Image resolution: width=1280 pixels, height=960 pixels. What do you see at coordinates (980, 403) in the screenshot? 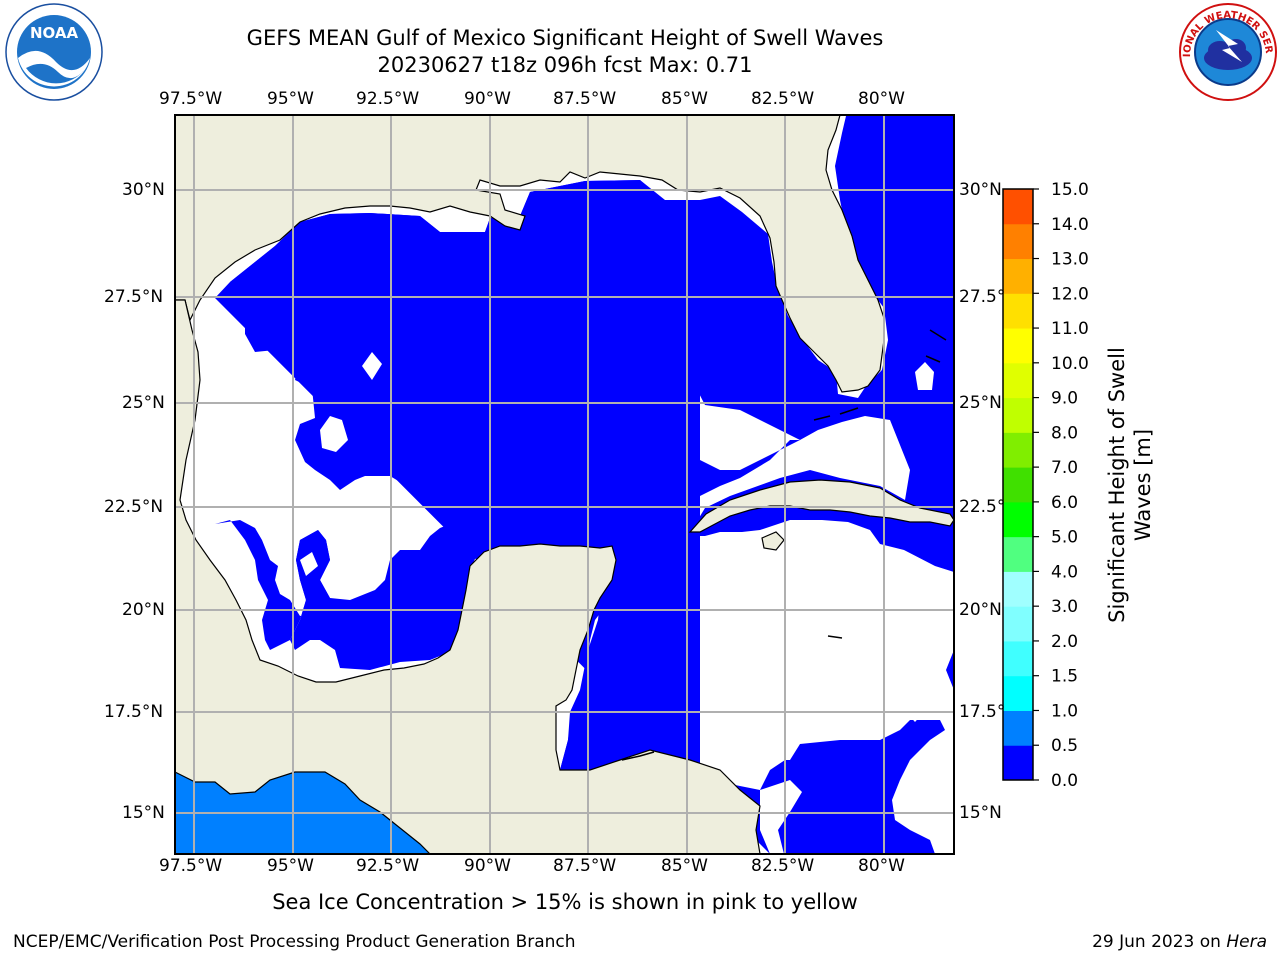
I see `lat-label-right: 25°N` at bounding box center [980, 403].